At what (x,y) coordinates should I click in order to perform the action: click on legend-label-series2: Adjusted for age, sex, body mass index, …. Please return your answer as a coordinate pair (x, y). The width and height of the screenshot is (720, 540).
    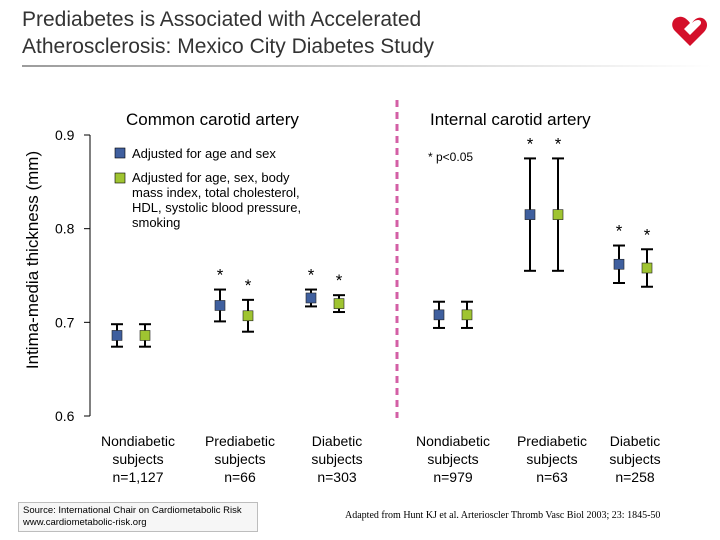
    Looking at the image, I should click on (216, 200).